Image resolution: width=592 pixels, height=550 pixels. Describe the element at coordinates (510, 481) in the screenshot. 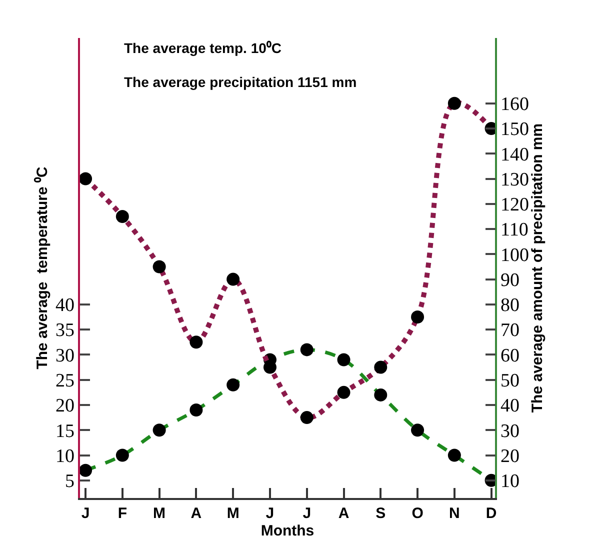

I see `y2-tick-label: 10` at that location.